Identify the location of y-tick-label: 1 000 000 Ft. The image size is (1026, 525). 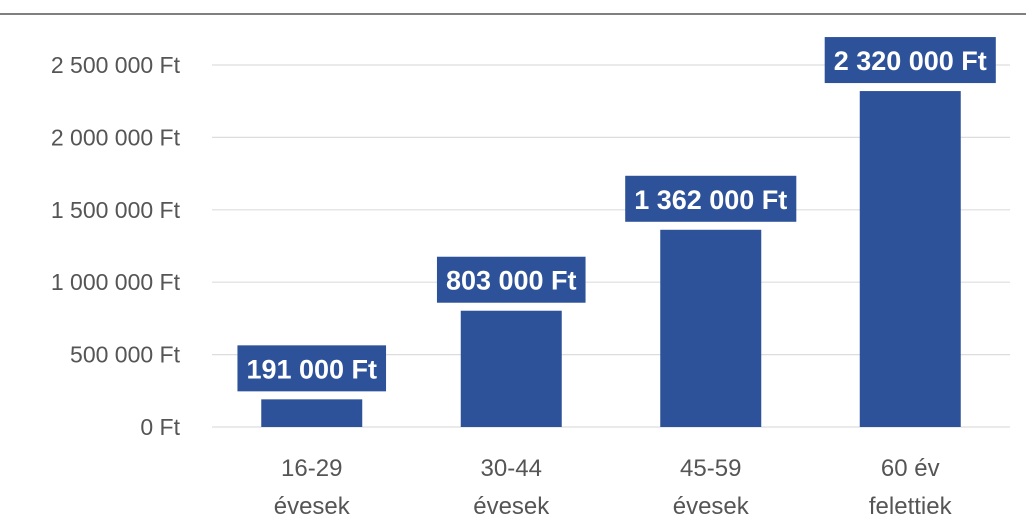
(116, 282).